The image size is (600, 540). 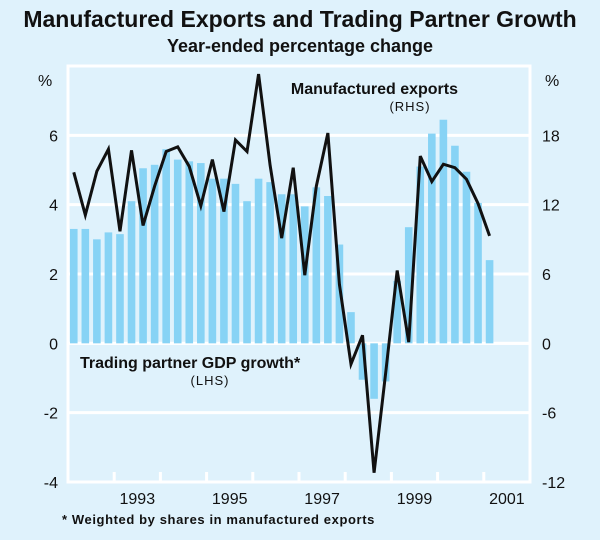 I want to click on left-tick-label: 6, so click(x=53, y=136).